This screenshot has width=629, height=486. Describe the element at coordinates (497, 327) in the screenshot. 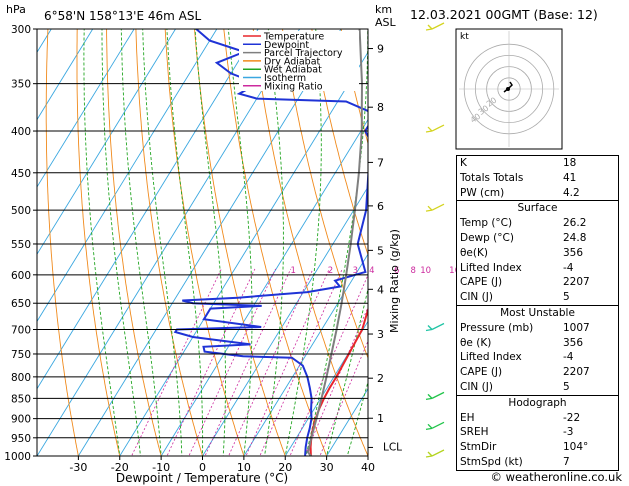

I see `most-unstable-key: Pressure (mb)` at that location.